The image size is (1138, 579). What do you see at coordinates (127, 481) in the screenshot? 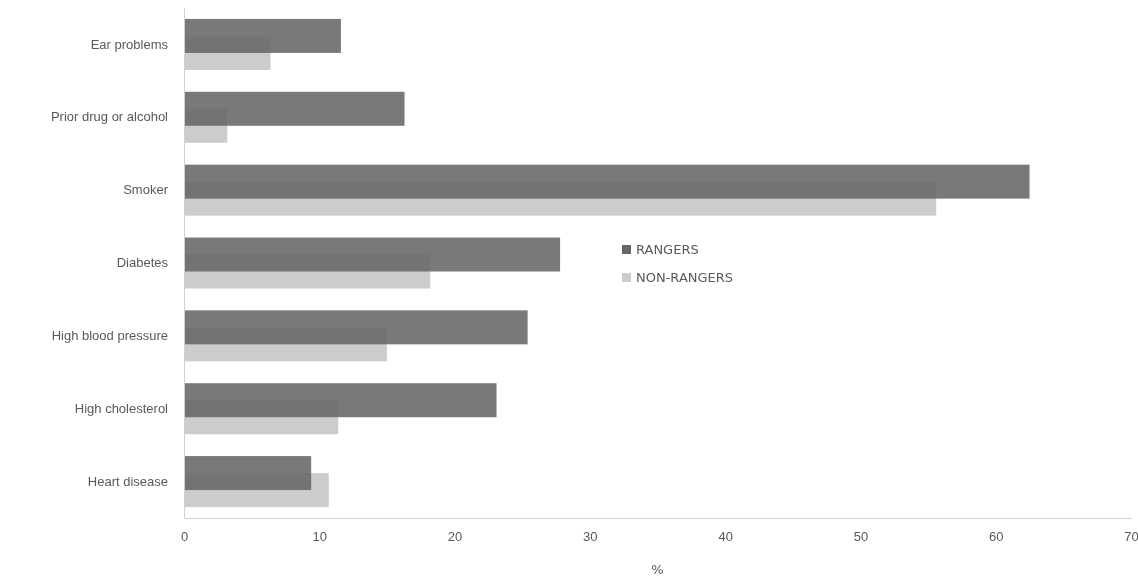
I see `y-tick-label: Heart disease` at bounding box center [127, 481].